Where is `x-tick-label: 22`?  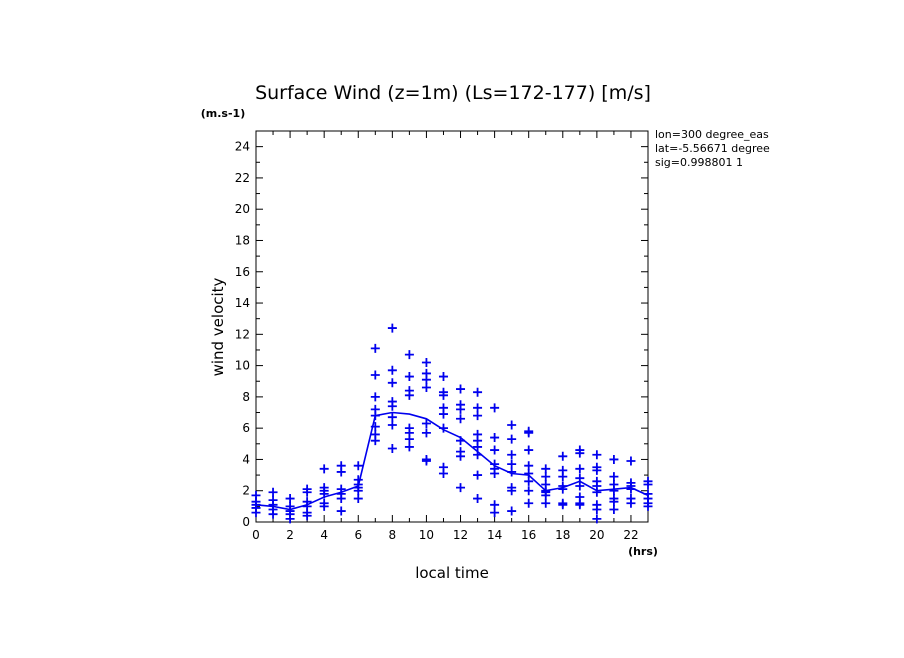 x-tick-label: 22 is located at coordinates (630, 535).